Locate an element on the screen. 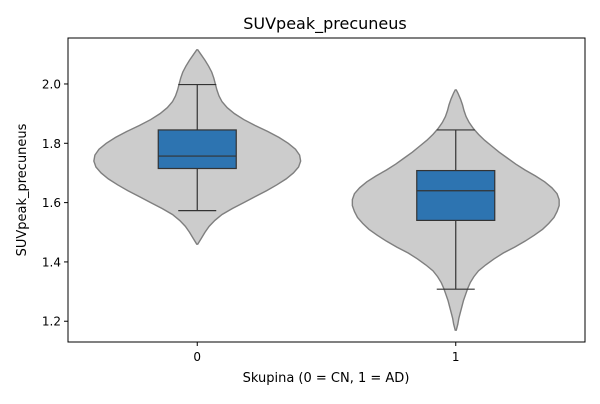 This screenshot has width=600, height=404. x-tick-label: 0 is located at coordinates (197, 357).